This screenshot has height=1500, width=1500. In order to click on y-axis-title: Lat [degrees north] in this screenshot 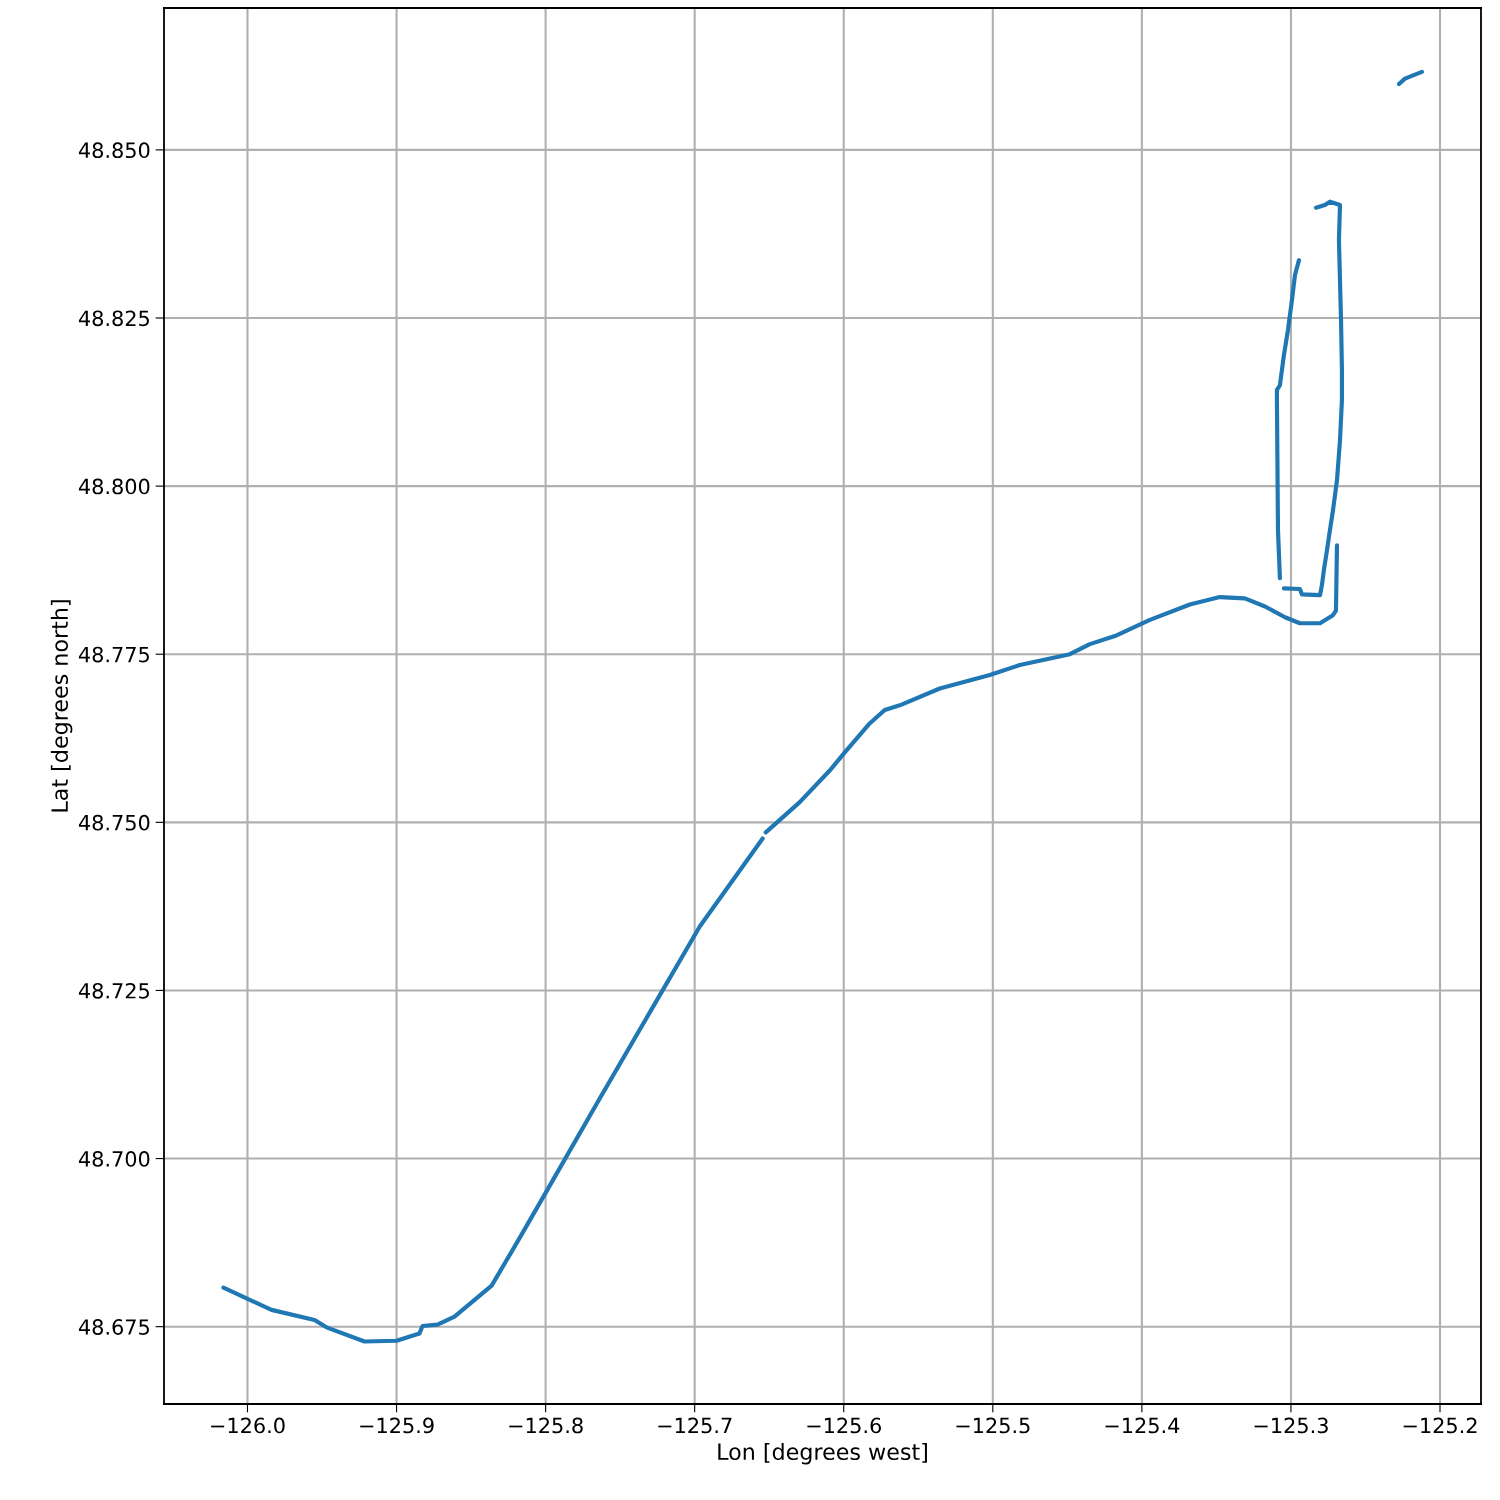, I will do `click(61, 706)`.